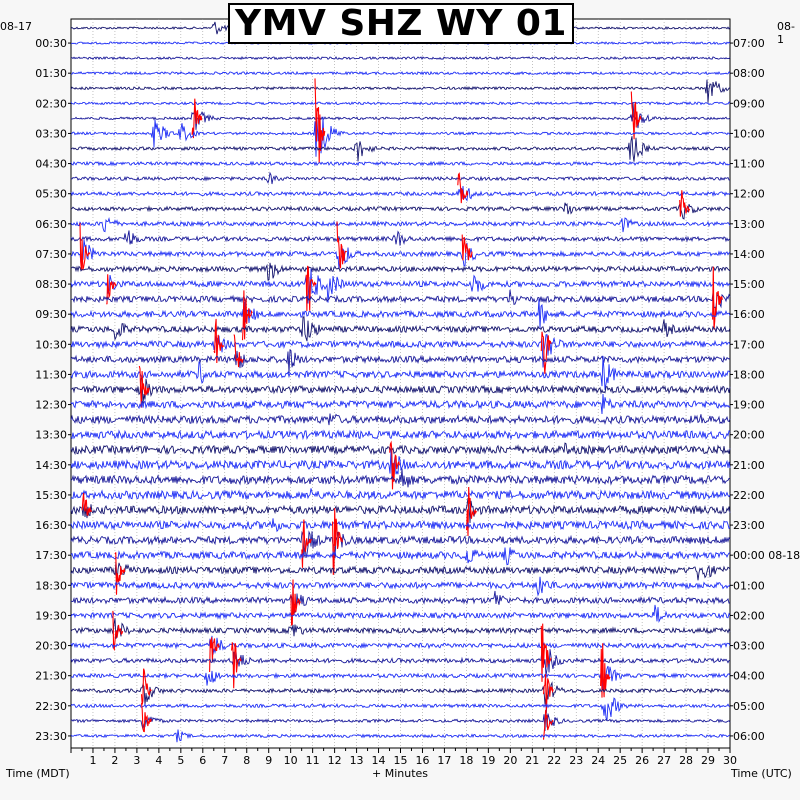  What do you see at coordinates (749, 43) in the screenshot?
I see `right-time-label: 07:00` at bounding box center [749, 43].